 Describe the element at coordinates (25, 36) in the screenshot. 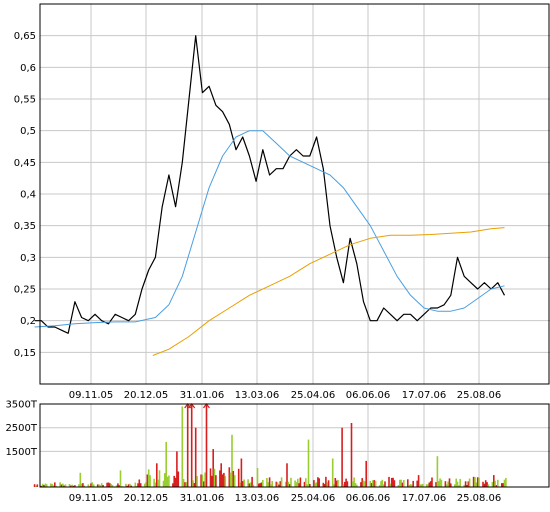

I see `price-y-tick-label: 0,65` at that location.